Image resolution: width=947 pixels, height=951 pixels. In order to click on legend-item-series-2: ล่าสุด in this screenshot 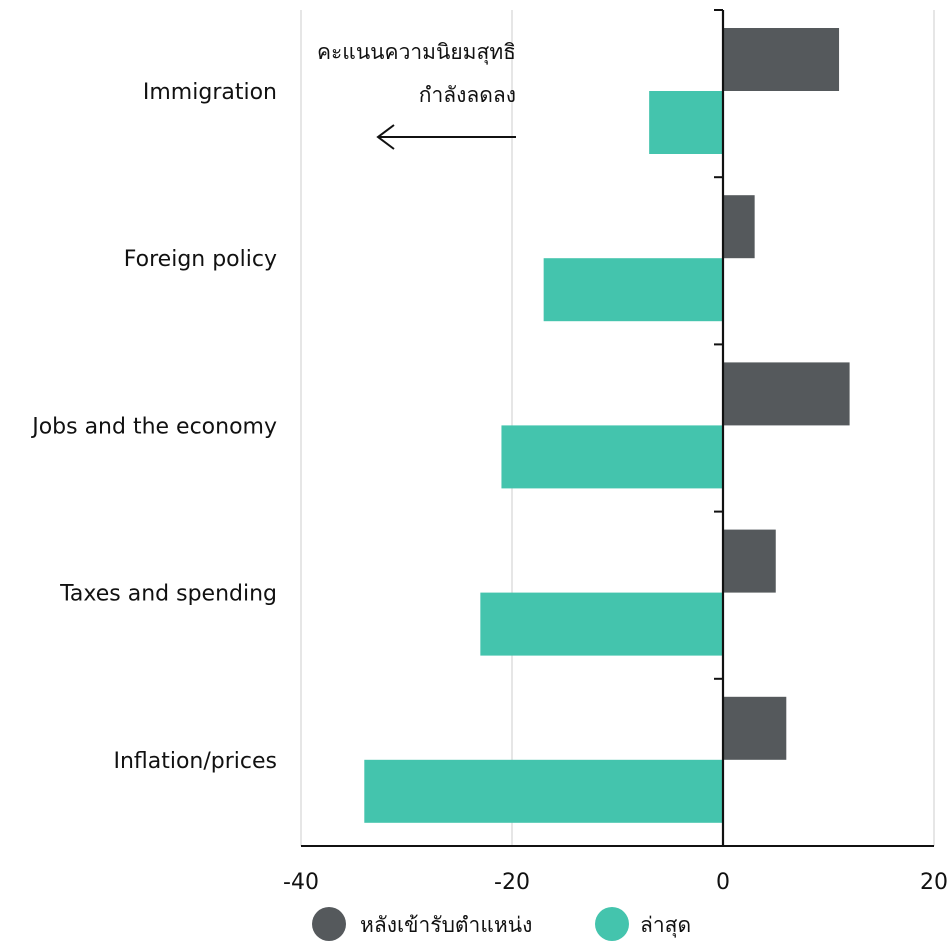, I will do `click(643, 924)`.